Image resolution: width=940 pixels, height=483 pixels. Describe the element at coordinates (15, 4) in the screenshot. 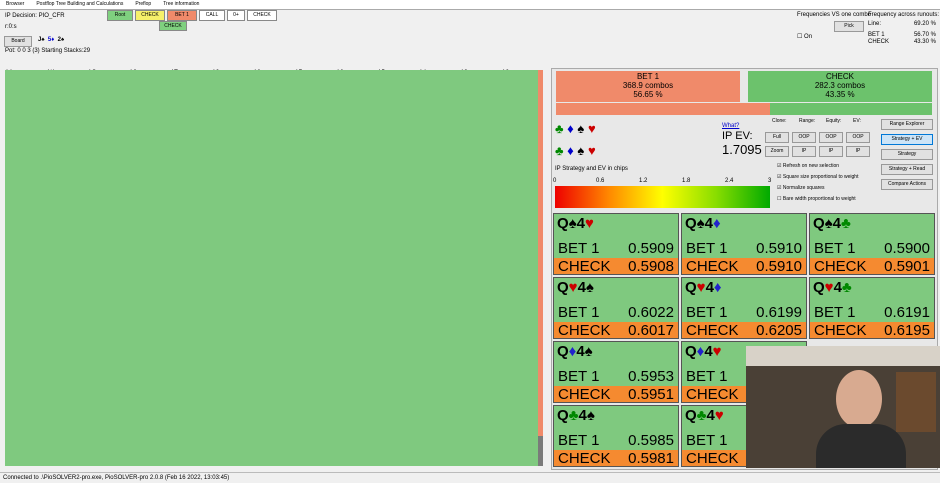

I see `tab: Browser` at that location.